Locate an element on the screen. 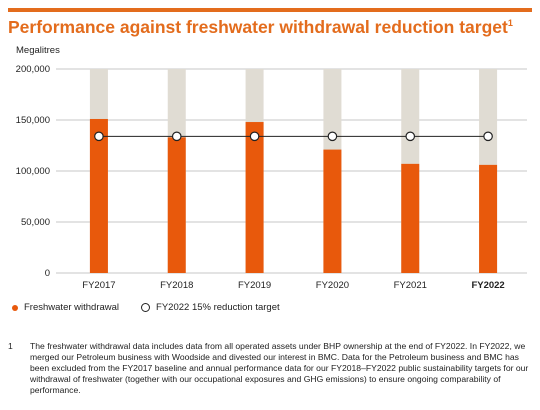 Image resolution: width=540 pixels, height=410 pixels. x-tick-label: FY2019 is located at coordinates (254, 285).